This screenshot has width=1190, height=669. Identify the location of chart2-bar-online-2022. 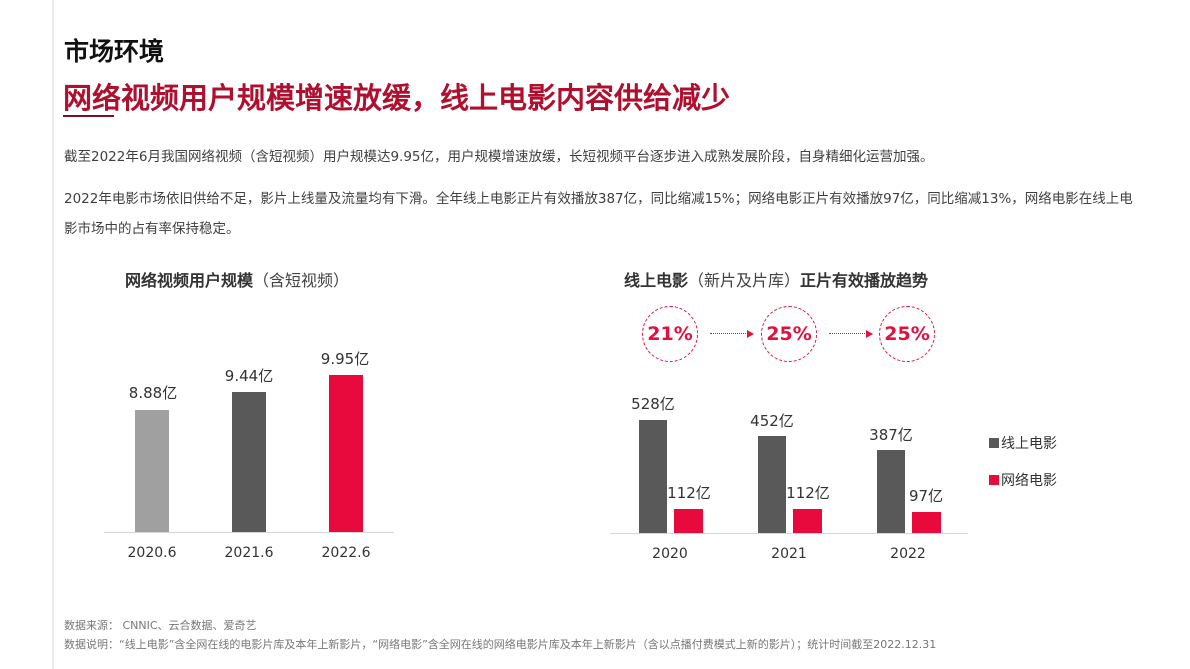
(891, 491).